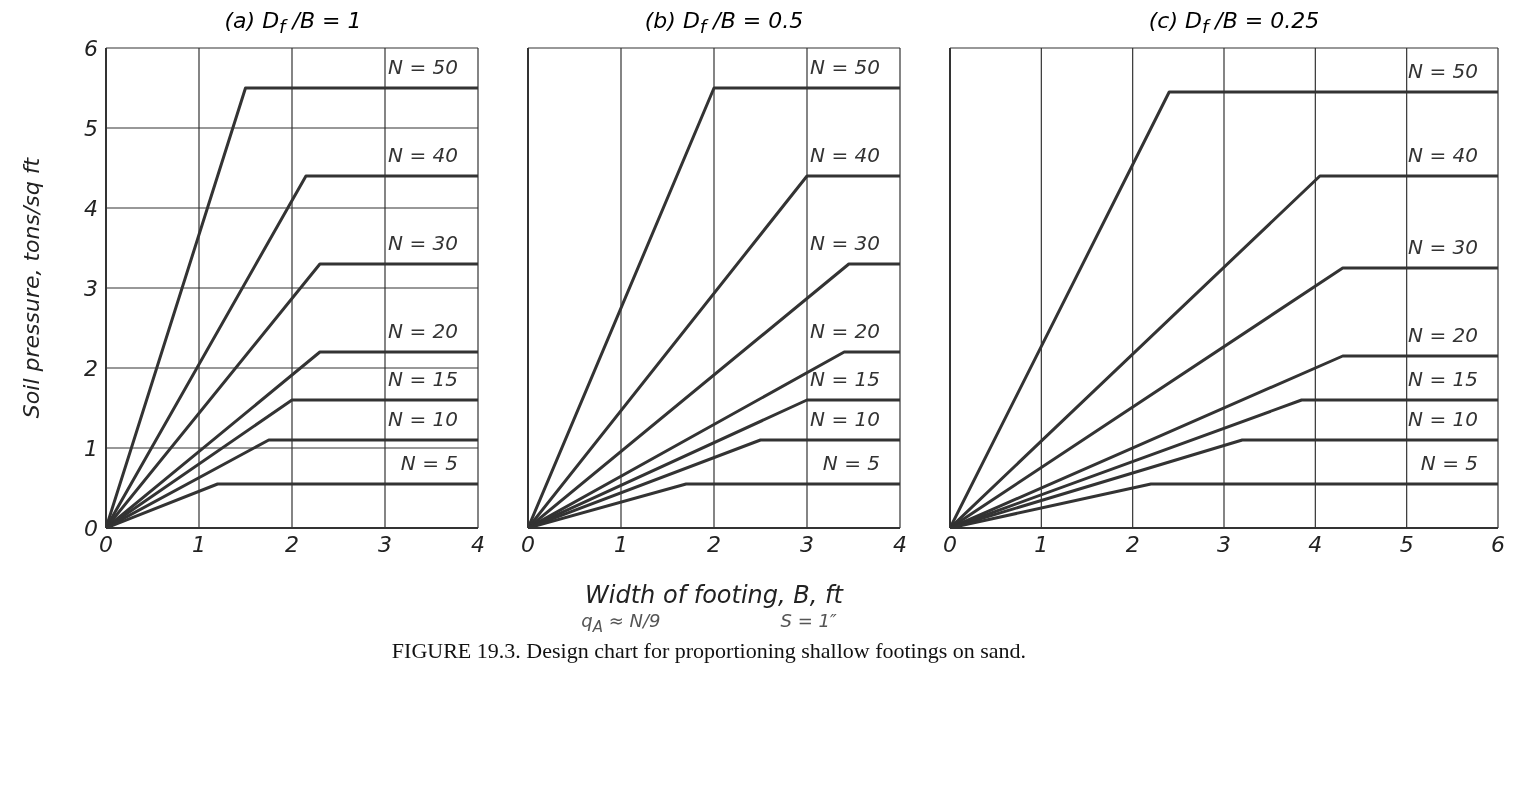 The width and height of the screenshot is (1536, 794). I want to click on y-tick-label: 3, so click(91, 288).